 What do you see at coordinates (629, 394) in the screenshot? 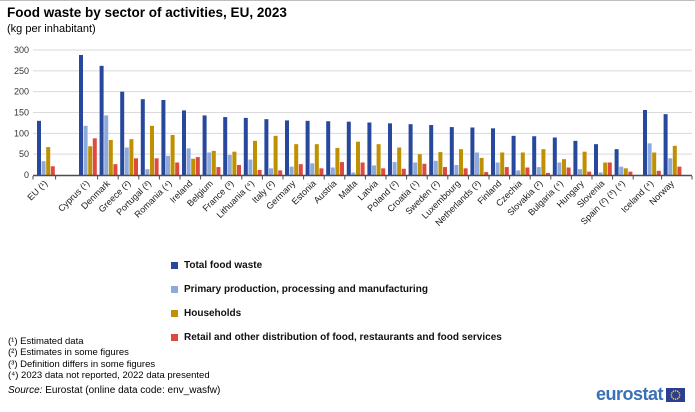
I see `eurostat-wordmark: eurostat` at bounding box center [629, 394].